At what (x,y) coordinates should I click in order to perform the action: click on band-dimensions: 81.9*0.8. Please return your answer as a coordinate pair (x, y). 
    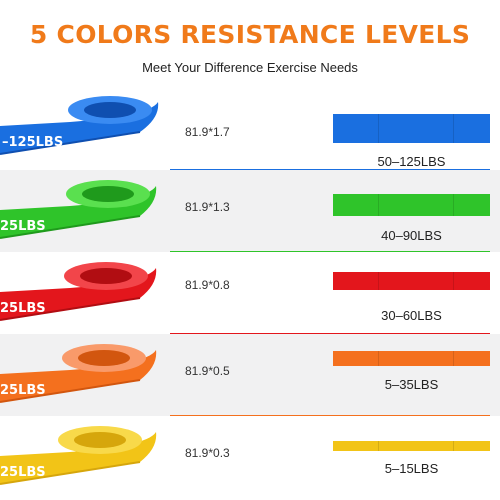
    Looking at the image, I should click on (207, 285).